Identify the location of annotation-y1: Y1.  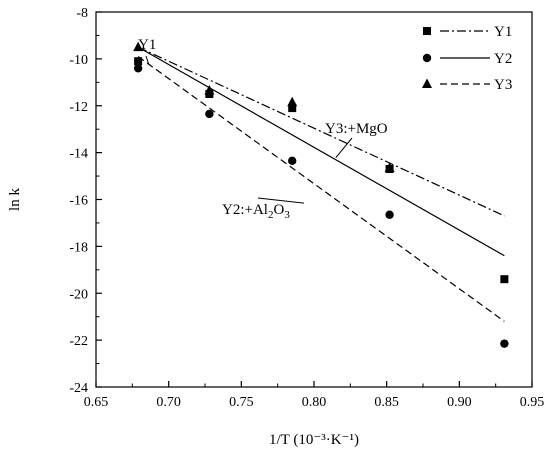
(147, 45).